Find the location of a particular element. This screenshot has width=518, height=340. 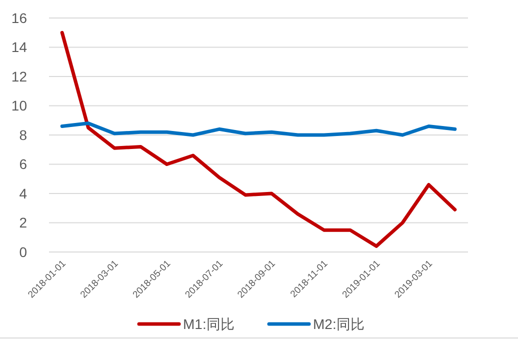

y-tick-label: 2 is located at coordinates (23, 222).